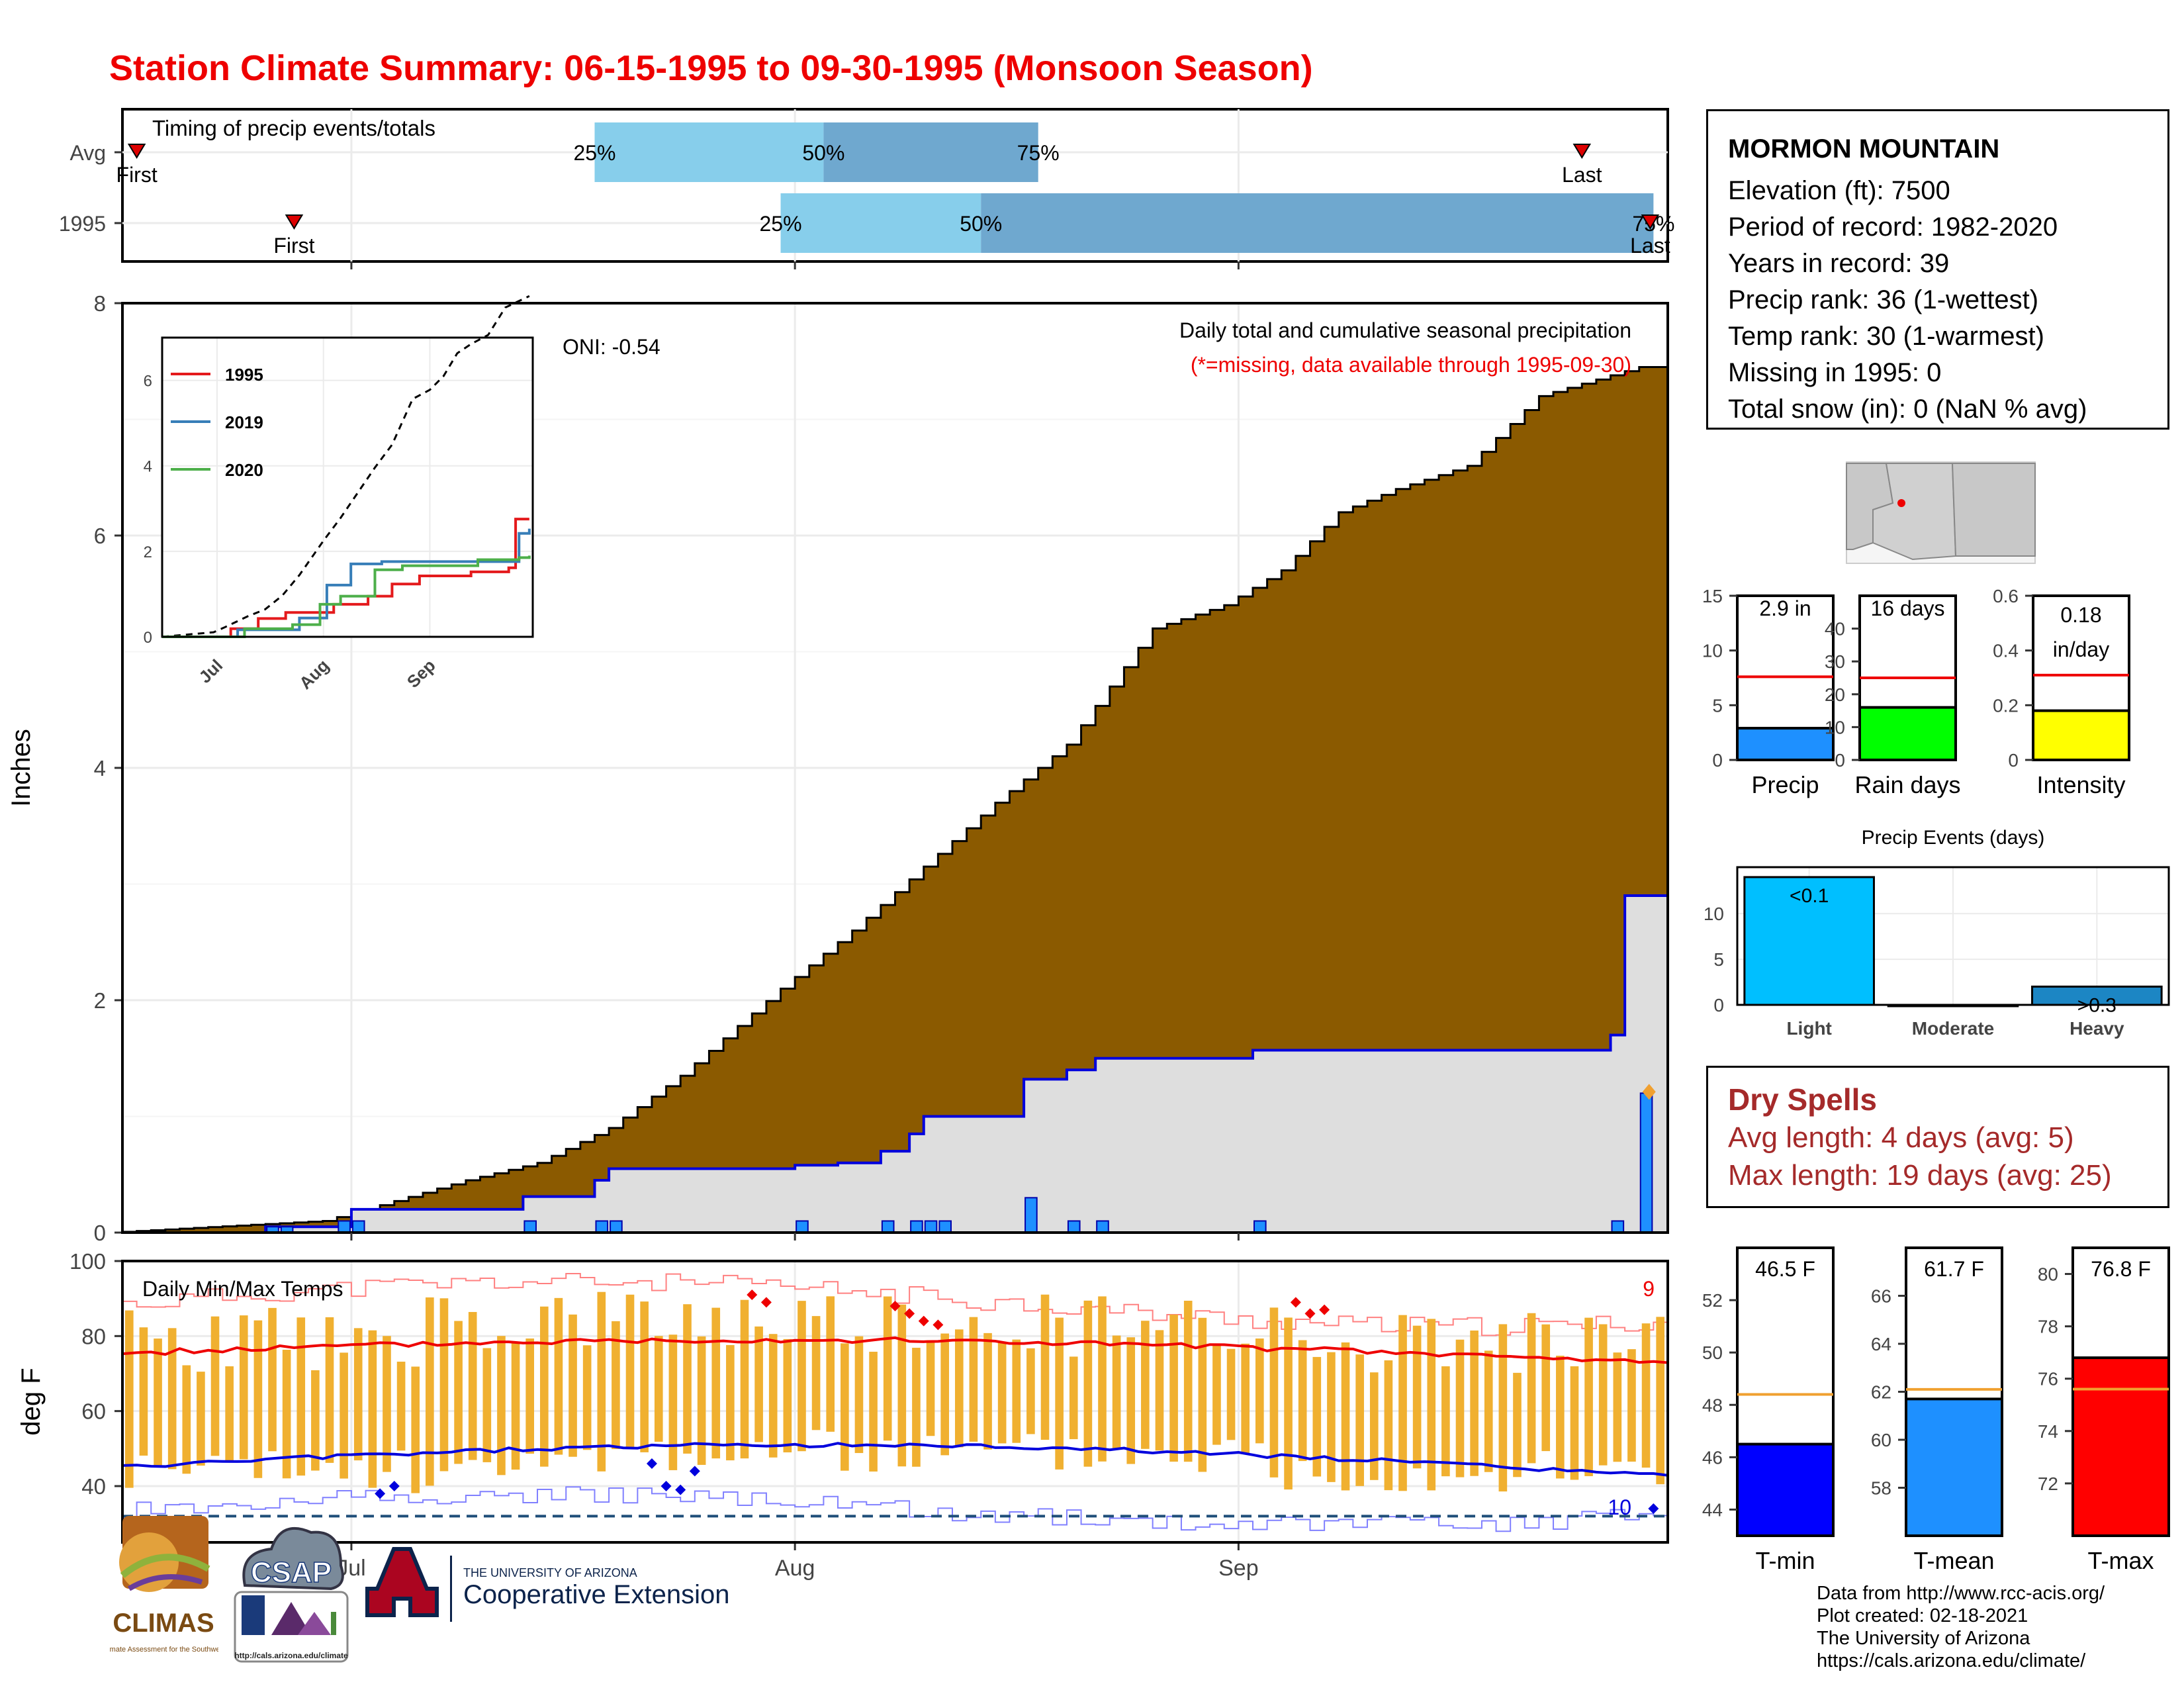 The height and width of the screenshot is (1688, 2184). Describe the element at coordinates (32, 1401) in the screenshot. I see `temps-ylabel: deg F` at that location.